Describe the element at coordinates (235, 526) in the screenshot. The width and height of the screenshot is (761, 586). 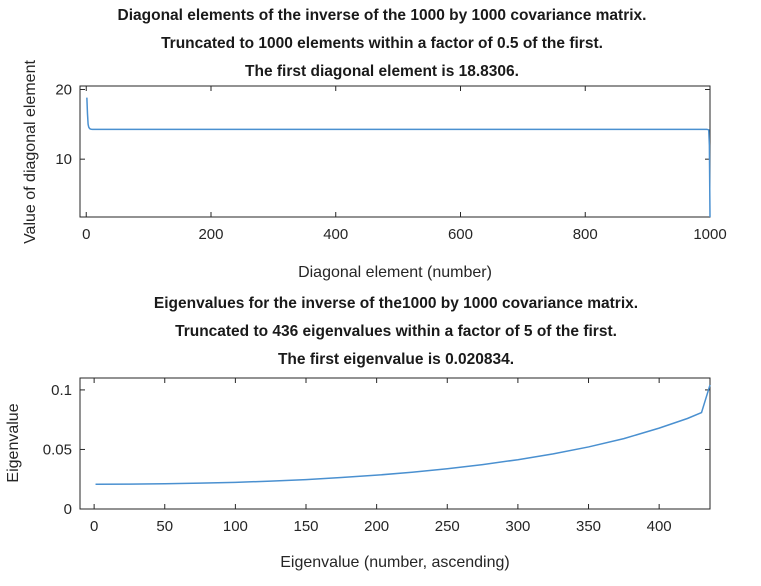
I see `chart2-xtick-label: 100` at that location.